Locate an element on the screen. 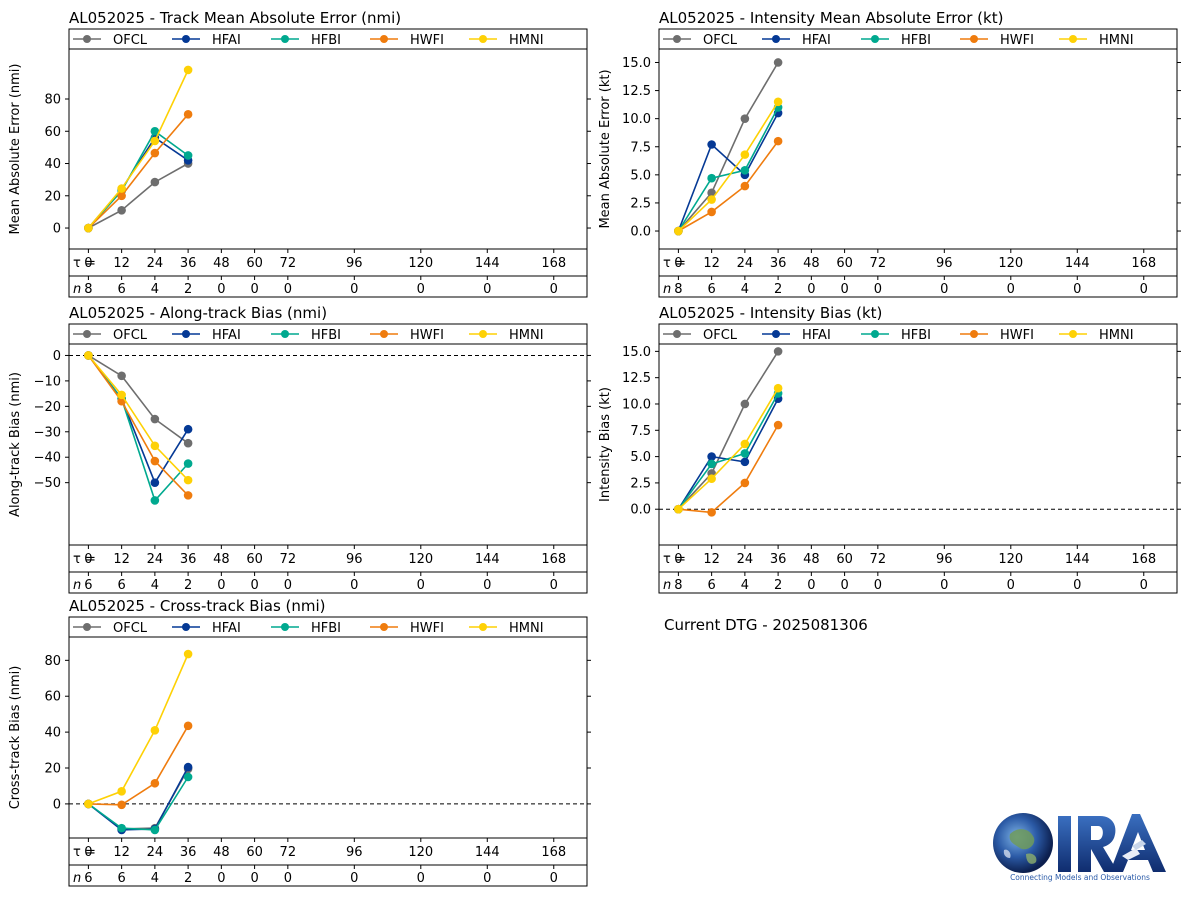  tau-tick-label: 72 is located at coordinates (288, 852).